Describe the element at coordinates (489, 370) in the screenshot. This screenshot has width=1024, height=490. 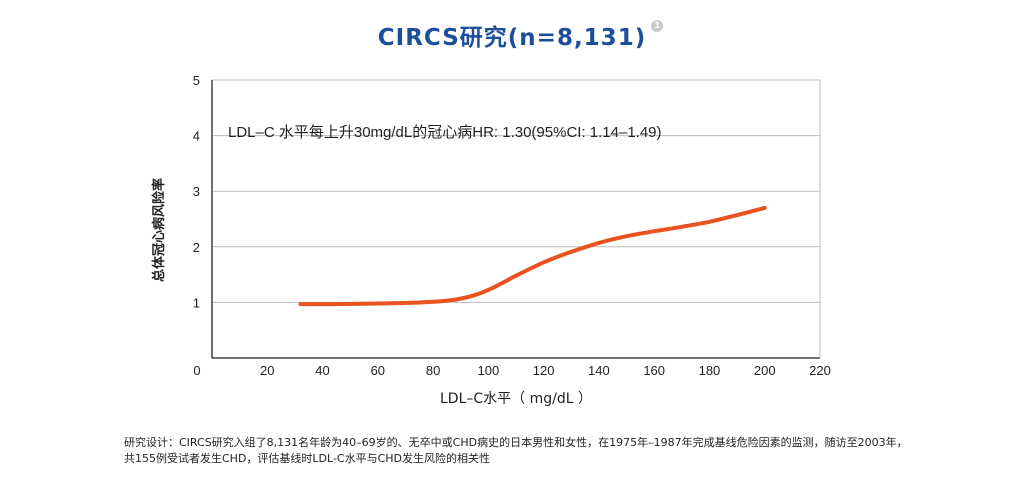
I see `x-tick-label-100: 100` at that location.